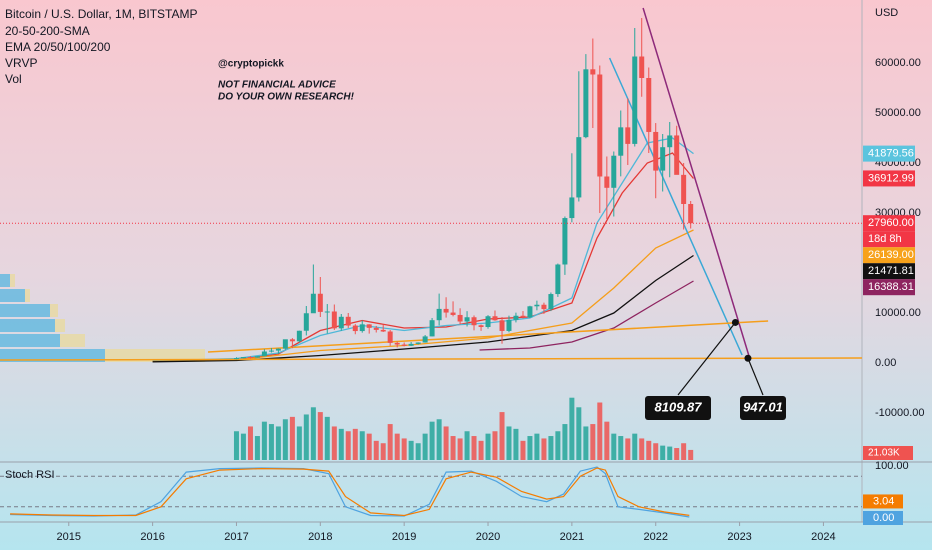 The image size is (932, 550). Describe the element at coordinates (404, 537) in the screenshot. I see `x-tick-label: 2019` at that location.